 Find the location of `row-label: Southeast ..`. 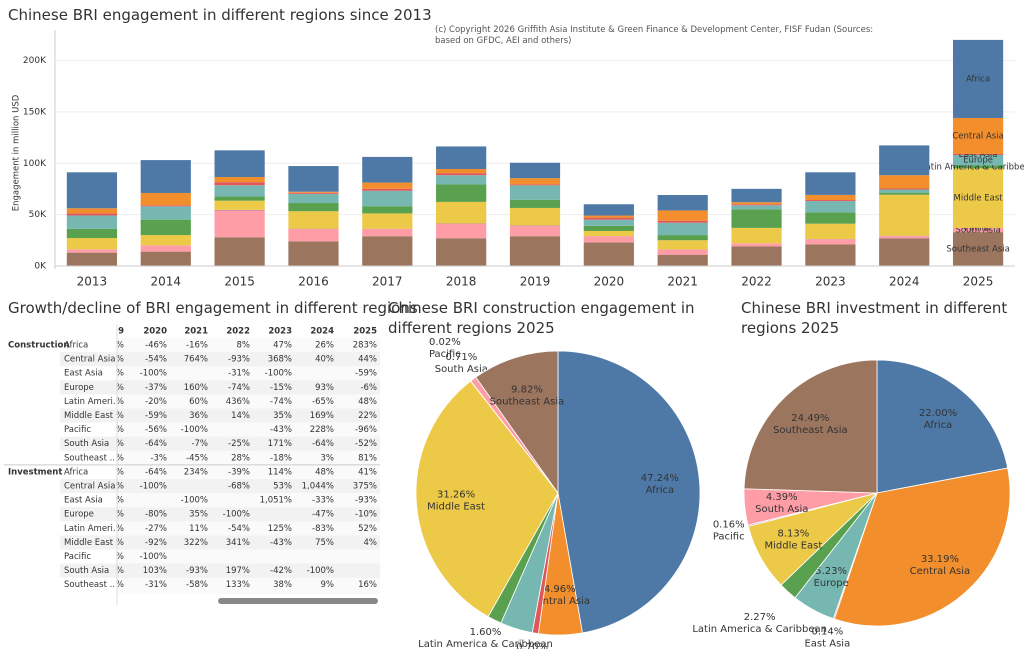

row-label: Southeast .. is located at coordinates (89, 458).